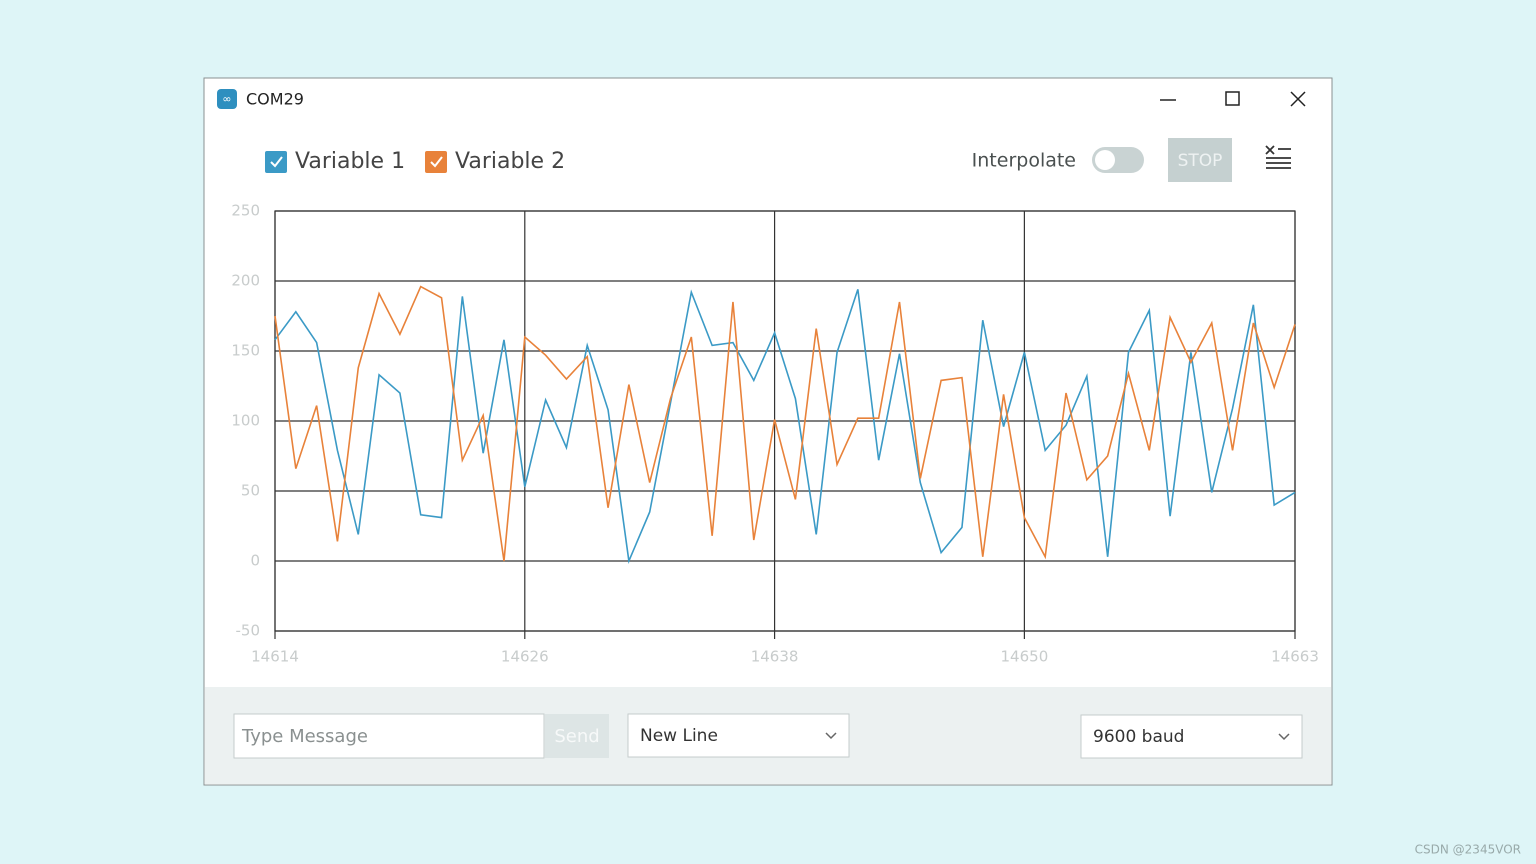  I want to click on line-ending-select, so click(738, 735).